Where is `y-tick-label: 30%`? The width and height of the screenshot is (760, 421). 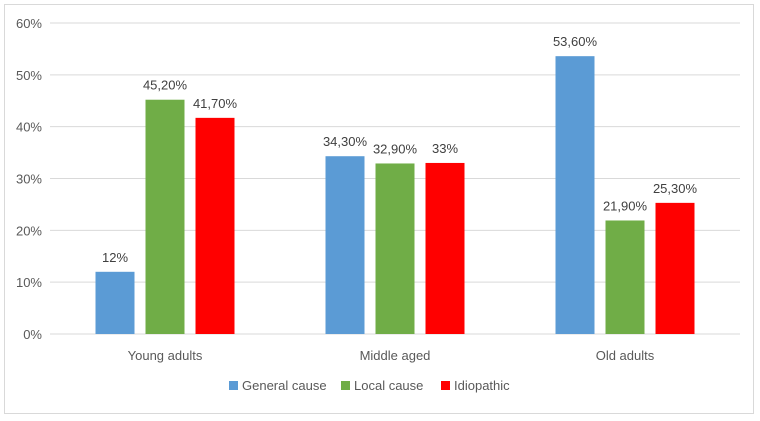
y-tick-label: 30% is located at coordinates (29, 179).